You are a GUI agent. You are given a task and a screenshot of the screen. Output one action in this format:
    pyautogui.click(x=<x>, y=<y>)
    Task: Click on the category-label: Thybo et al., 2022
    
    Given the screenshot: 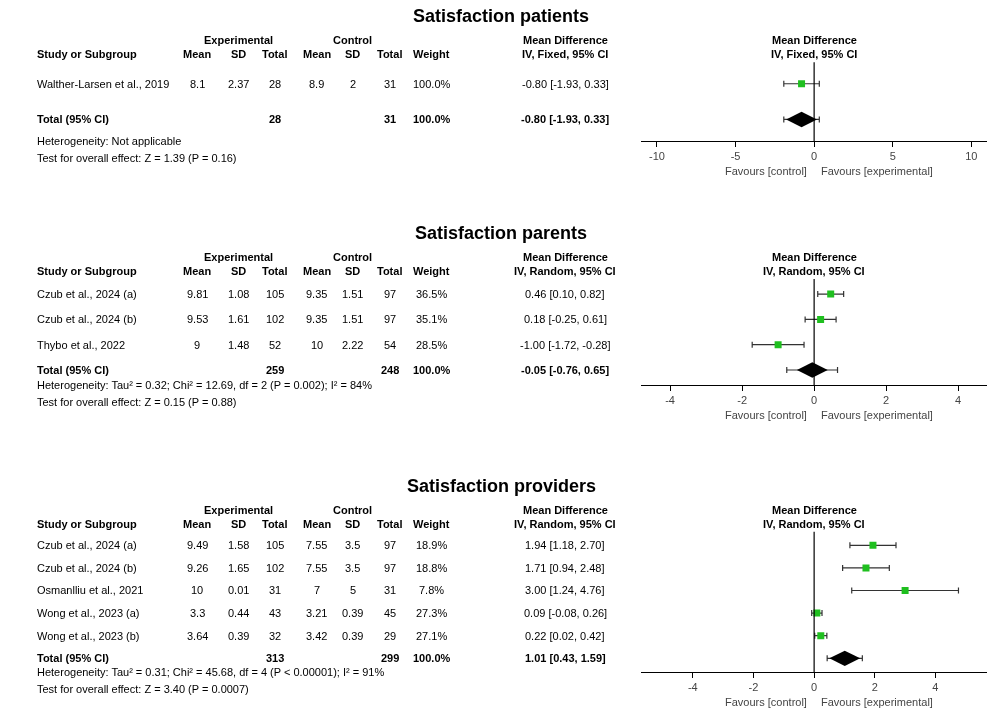 What is the action you would take?
    pyautogui.click(x=81, y=345)
    